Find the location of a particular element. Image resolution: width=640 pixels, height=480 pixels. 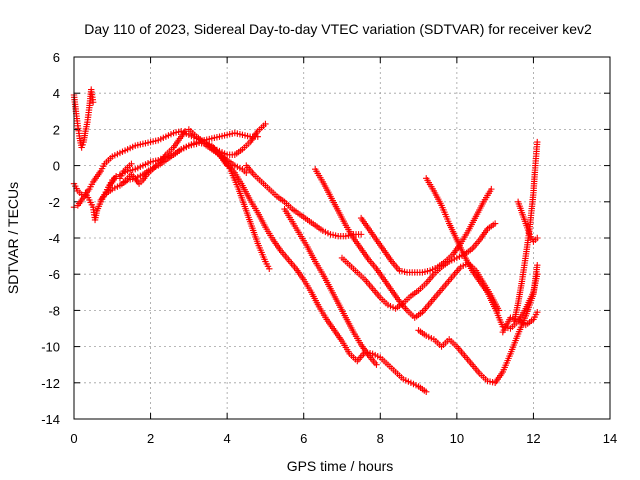

y-tick-label: 6 is located at coordinates (56, 57).